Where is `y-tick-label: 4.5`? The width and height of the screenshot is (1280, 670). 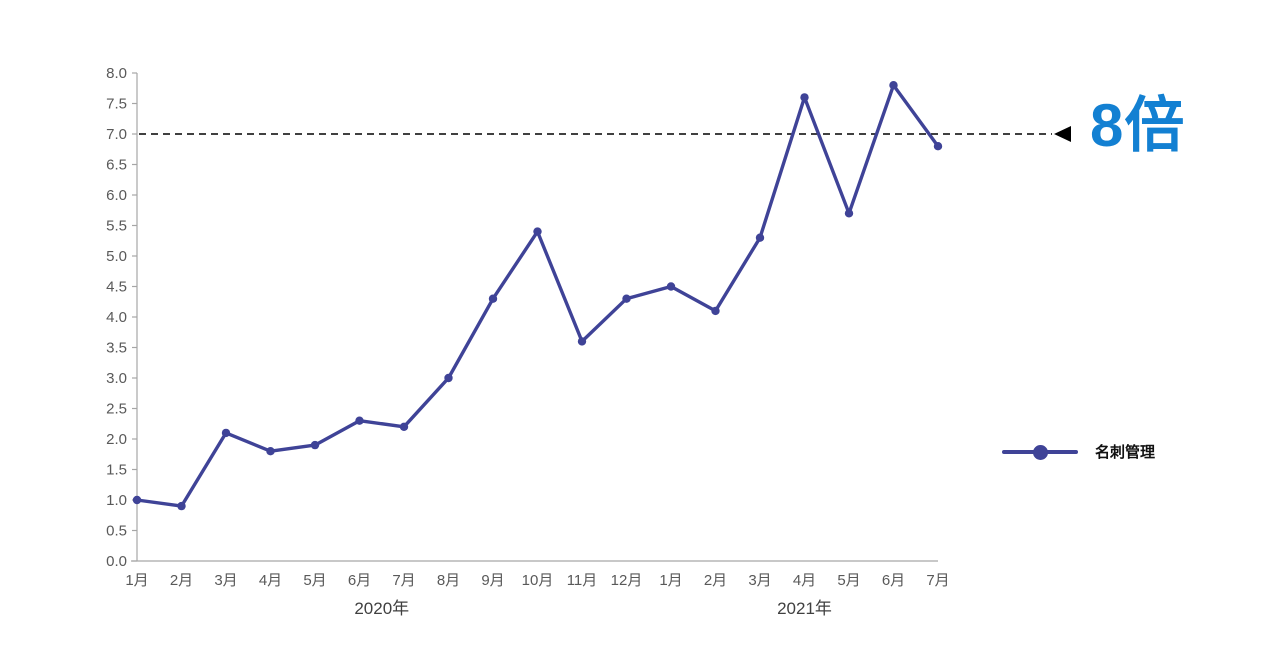 y-tick-label: 4.5 is located at coordinates (116, 287).